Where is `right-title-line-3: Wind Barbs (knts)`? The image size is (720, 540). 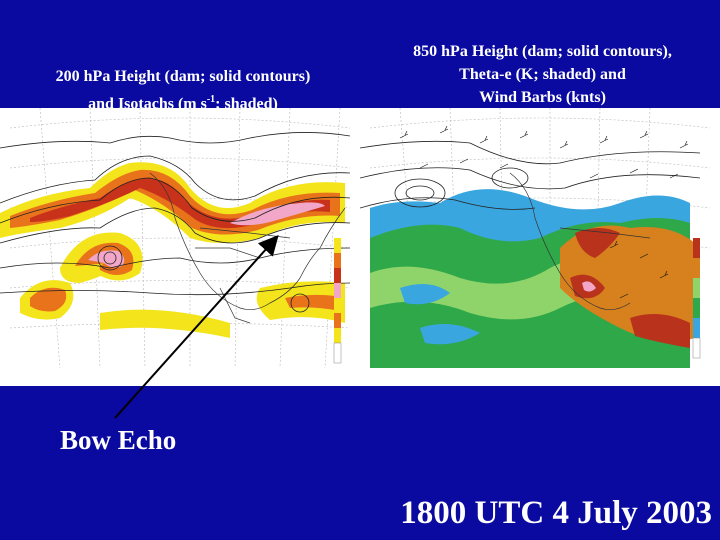
right-title-line-3: Wind Barbs (knts) is located at coordinates (542, 97).